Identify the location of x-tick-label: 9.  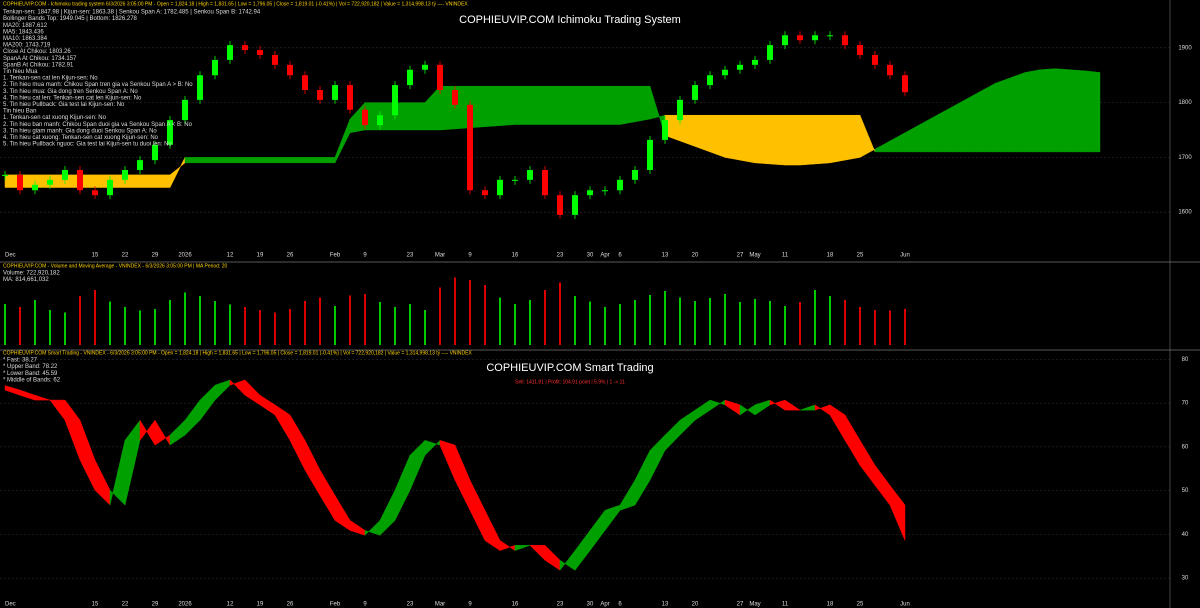
(470, 256).